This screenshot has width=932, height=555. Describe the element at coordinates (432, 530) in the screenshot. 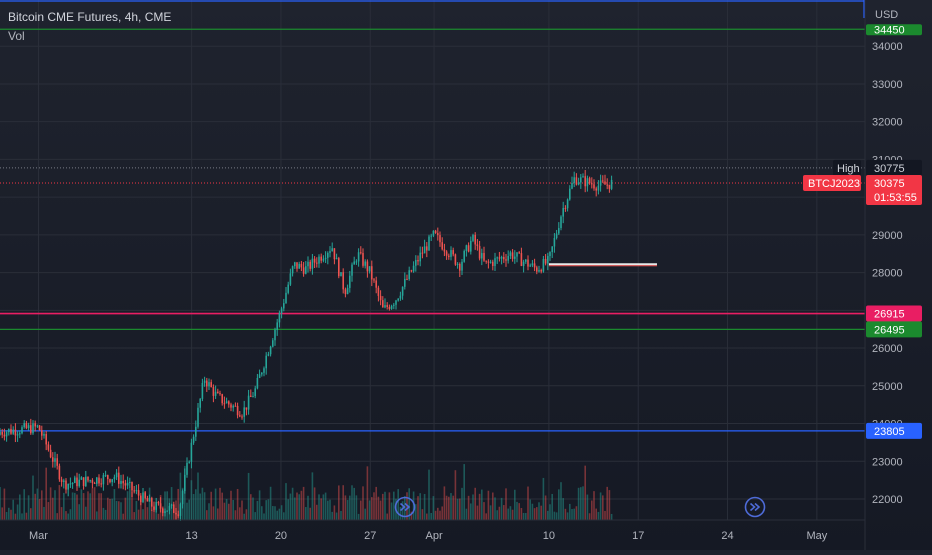

I see `time-axis: Mar 13 20 27 Apr 10 17 24 May` at that location.